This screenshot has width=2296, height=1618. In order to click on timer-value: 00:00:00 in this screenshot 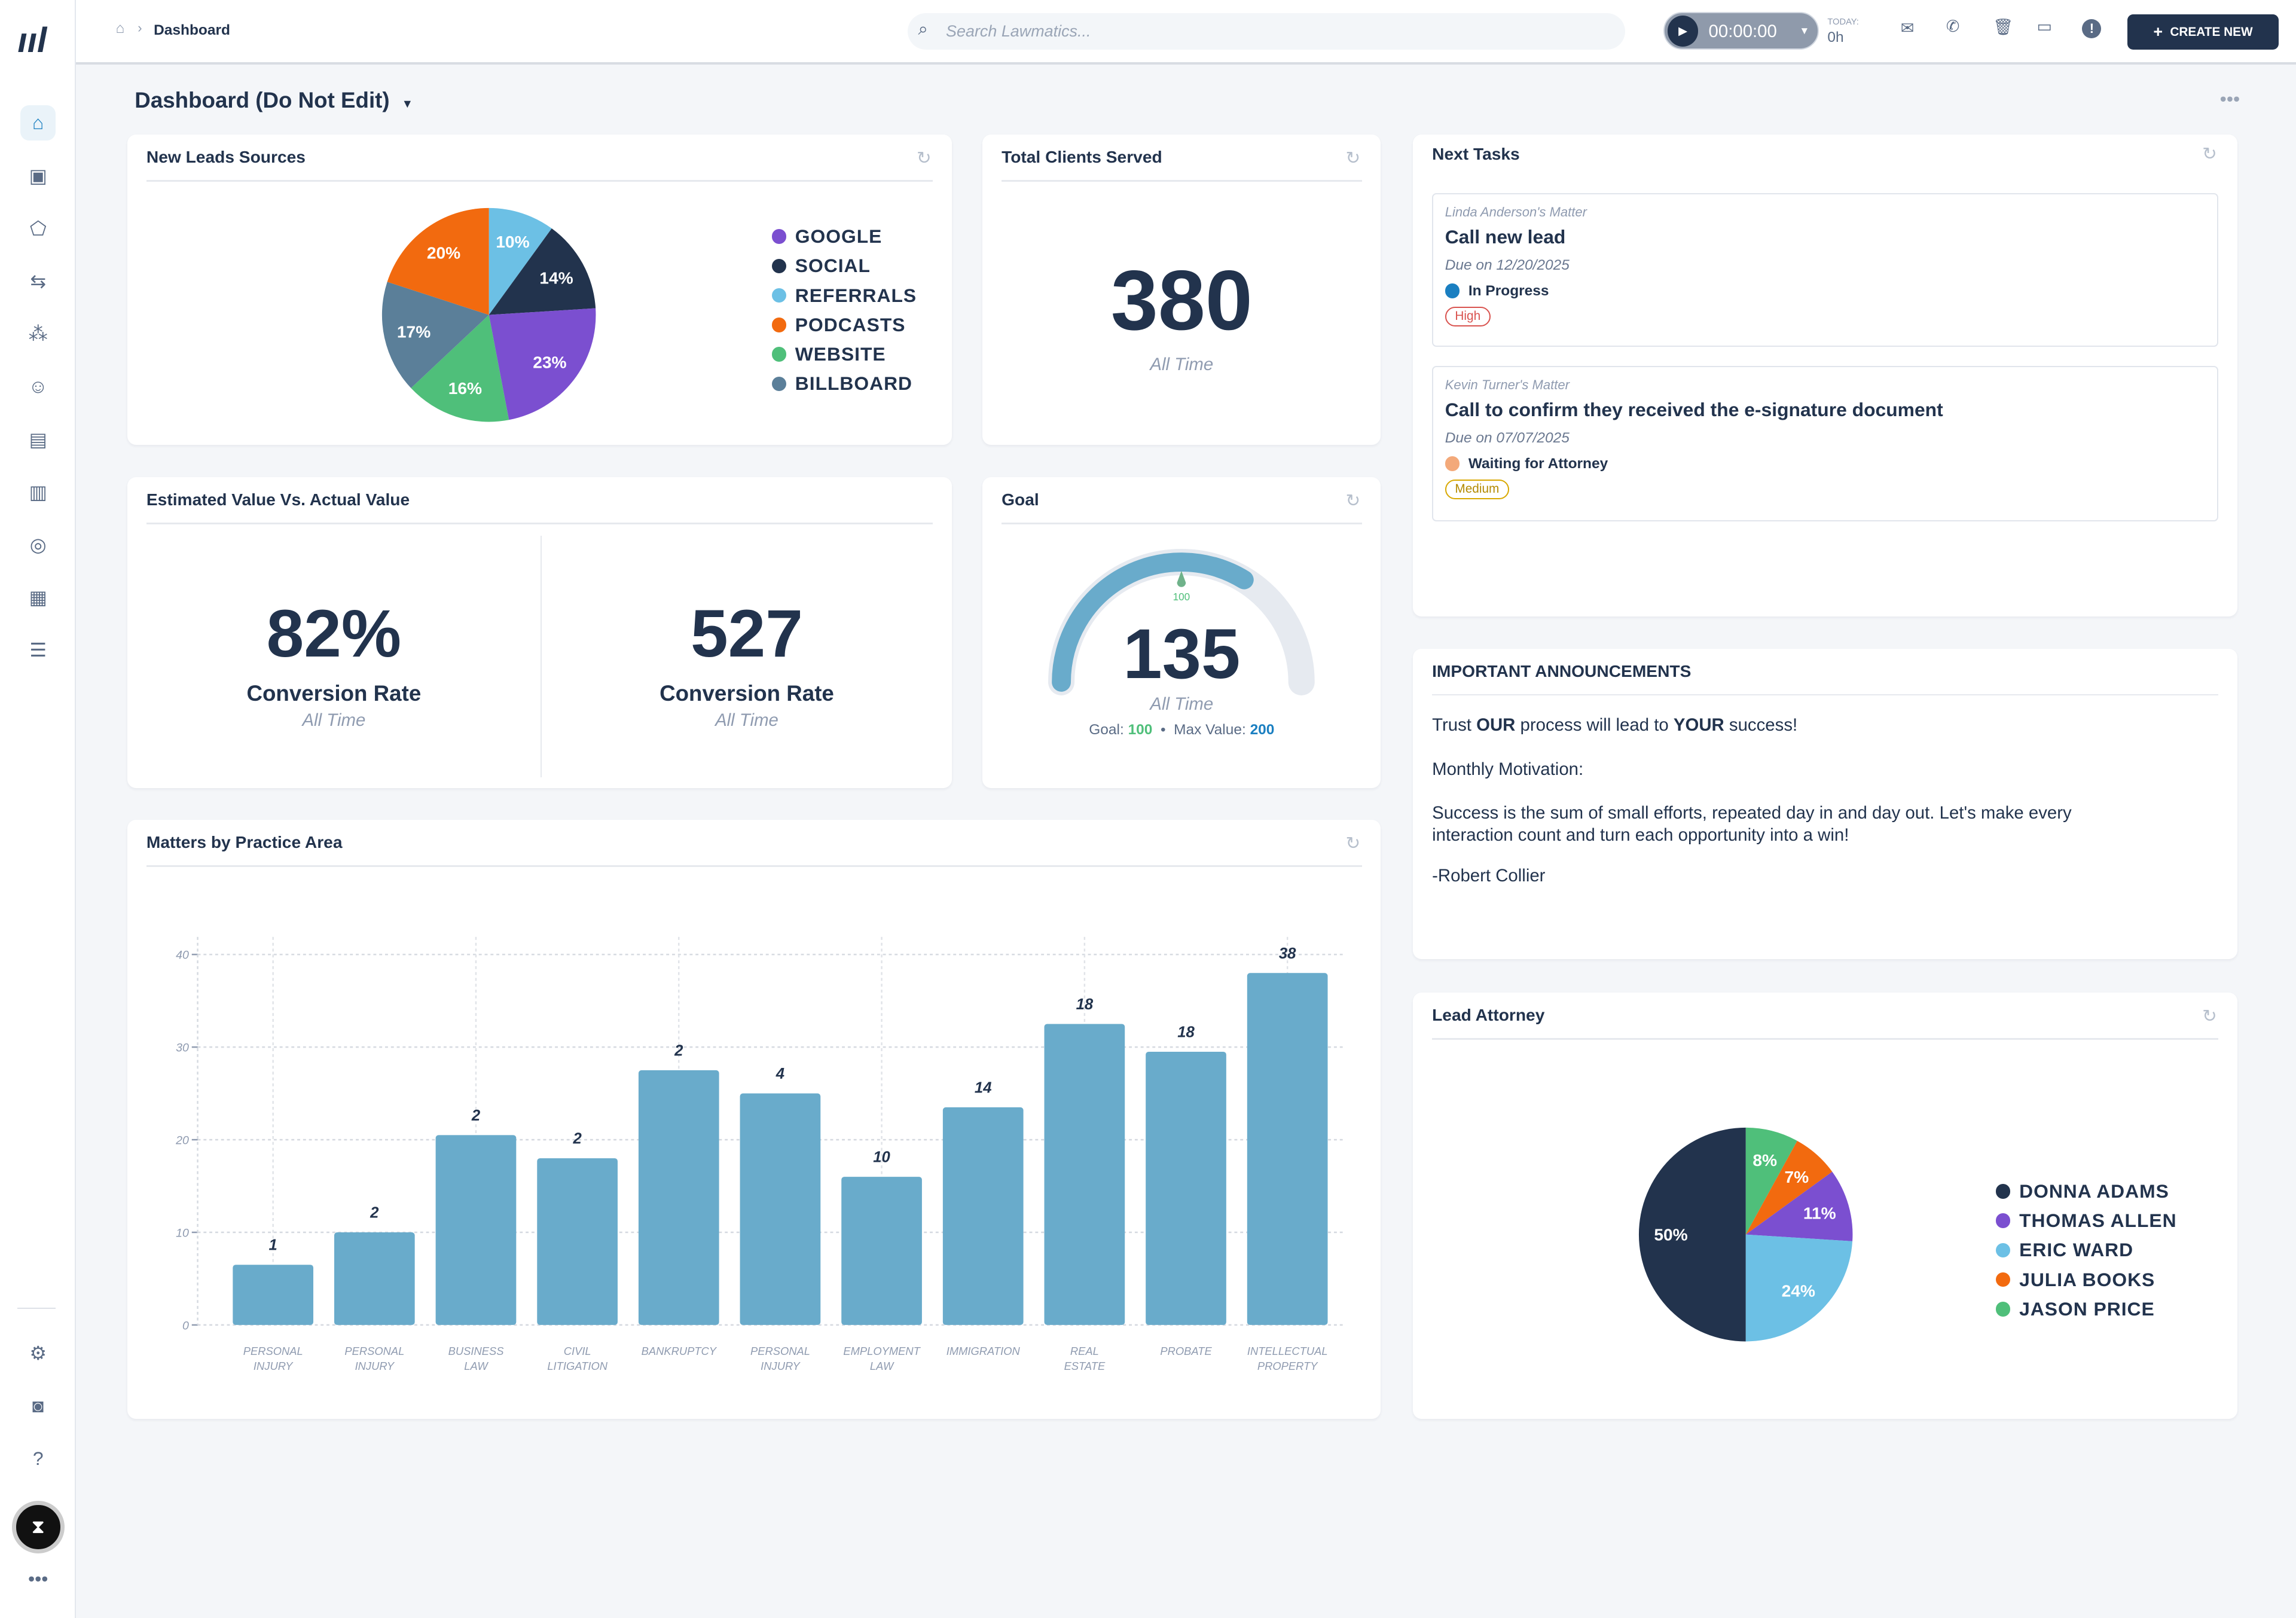, I will do `click(1742, 32)`.